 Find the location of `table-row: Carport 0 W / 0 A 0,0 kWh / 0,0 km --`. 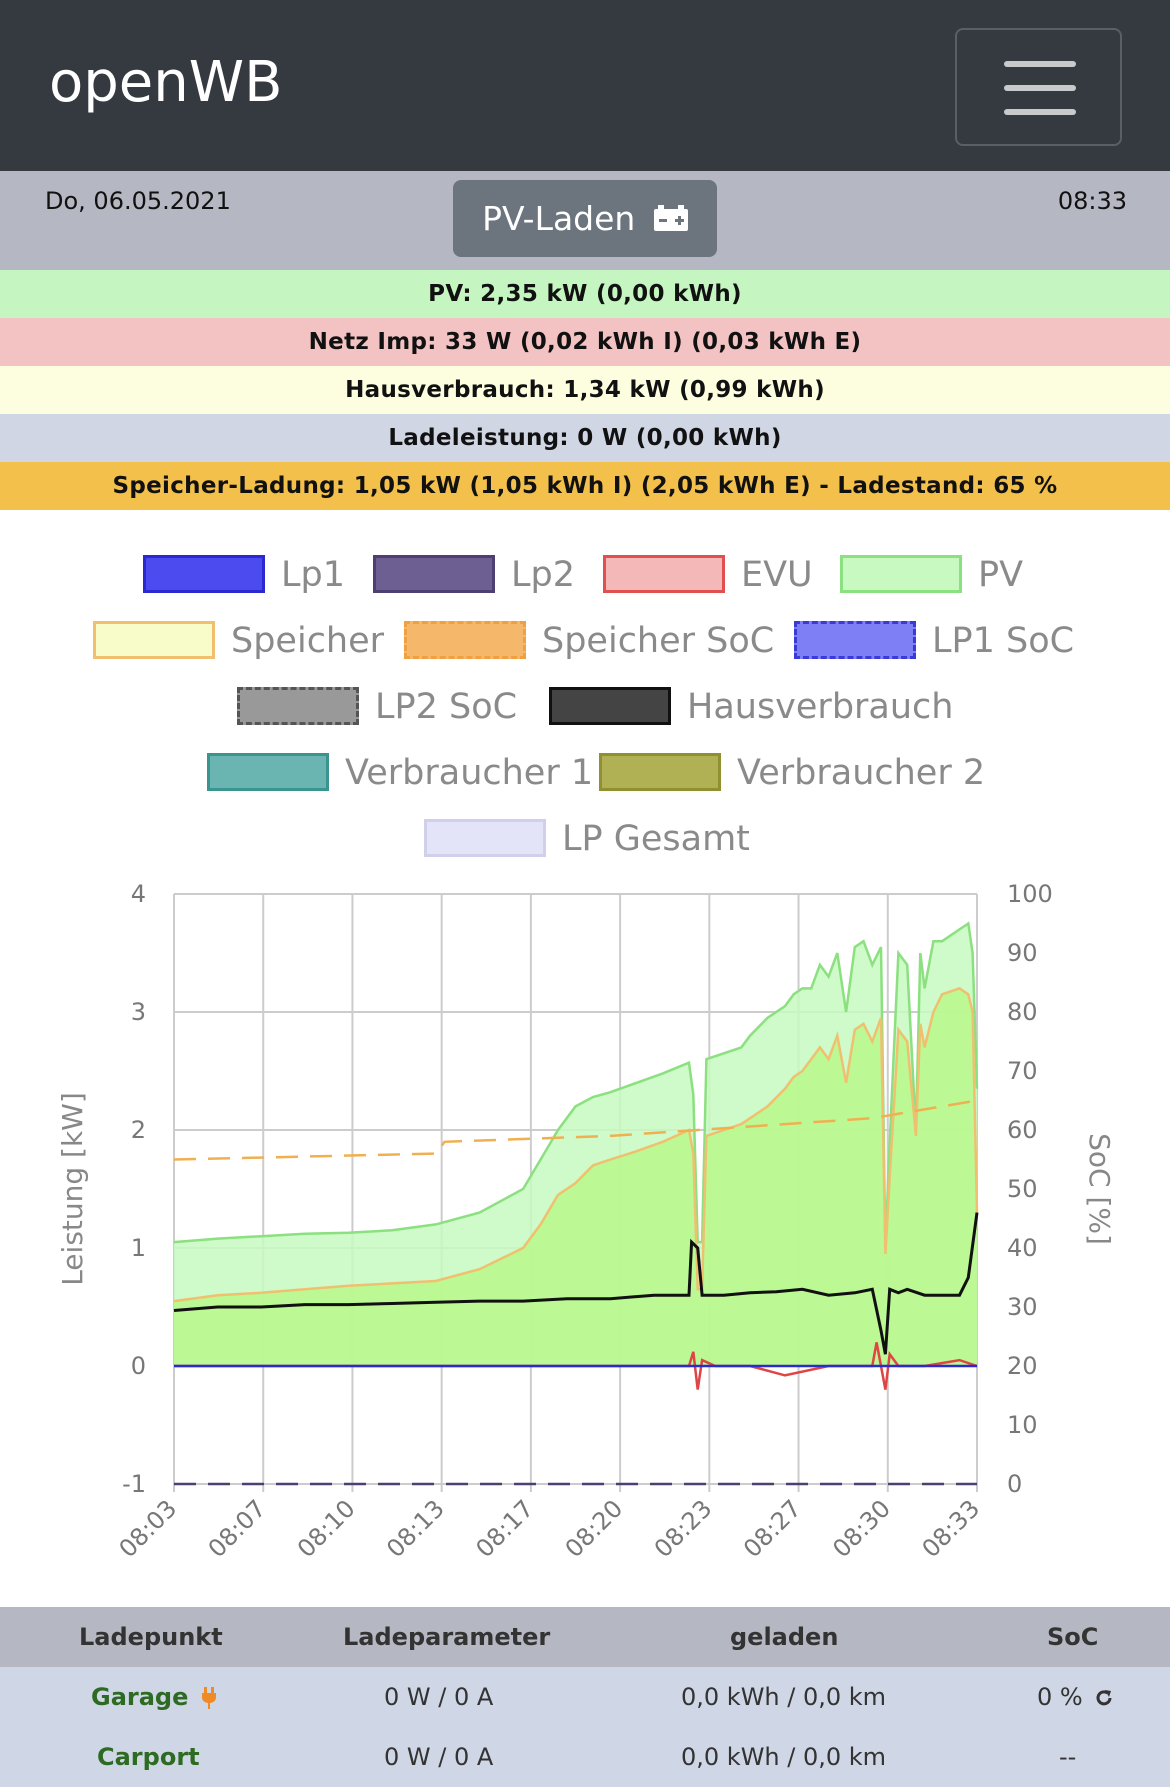

table-row: Carport 0 W / 0 A 0,0 kWh / 0,0 km -- is located at coordinates (585, 1757).